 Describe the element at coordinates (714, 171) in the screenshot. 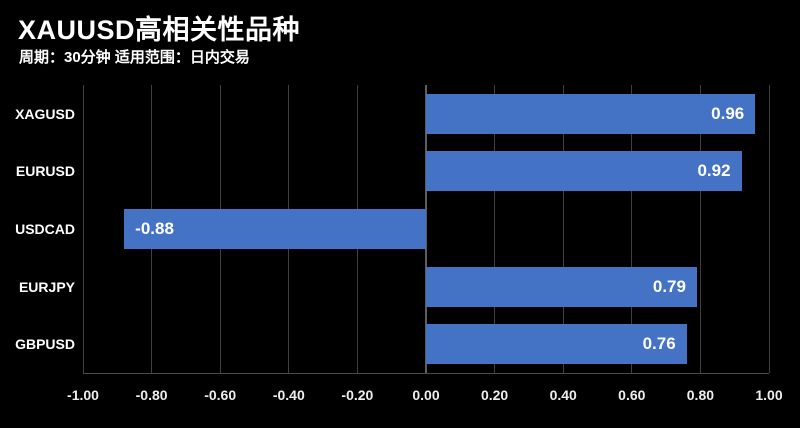

I see `bar-value-label: 0.92` at that location.